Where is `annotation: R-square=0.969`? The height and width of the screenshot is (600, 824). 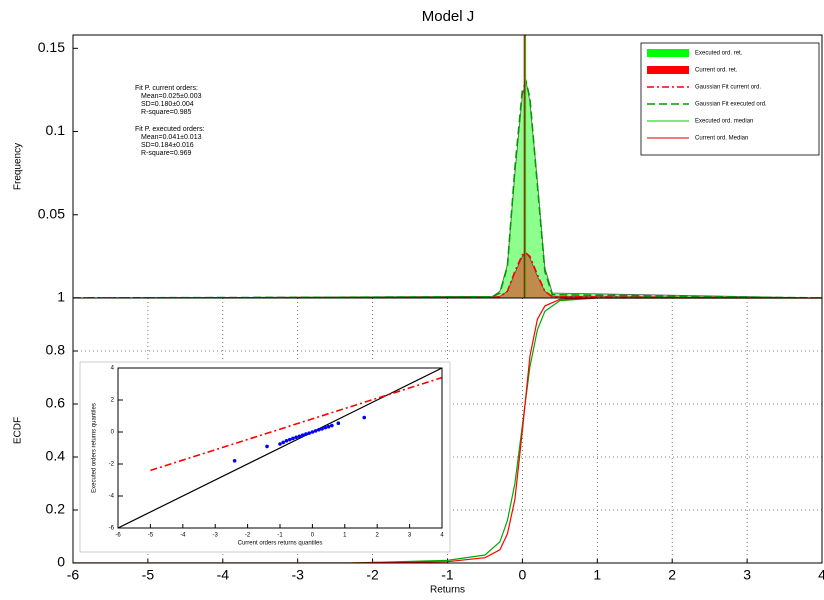
annotation: R-square=0.969 is located at coordinates (166, 153).